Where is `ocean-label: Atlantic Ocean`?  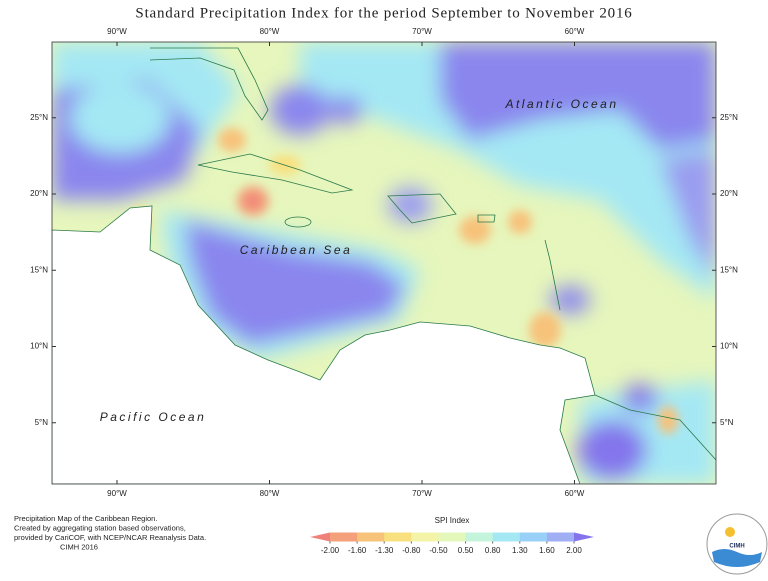
ocean-label: Atlantic Ocean is located at coordinates (561, 104).